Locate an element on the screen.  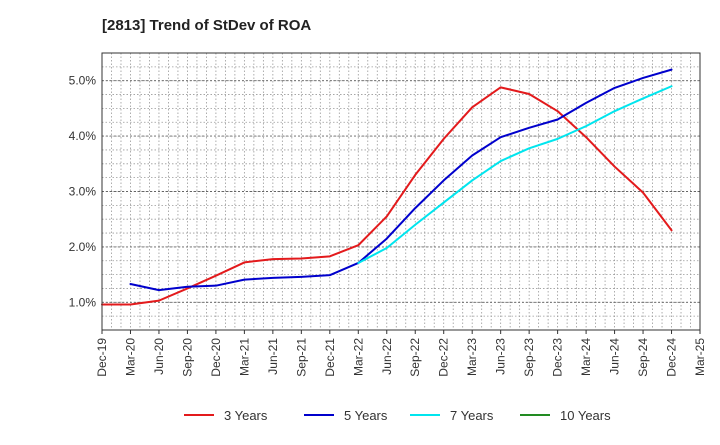
x-tick-label: Sep-20 is located at coordinates (187, 357).